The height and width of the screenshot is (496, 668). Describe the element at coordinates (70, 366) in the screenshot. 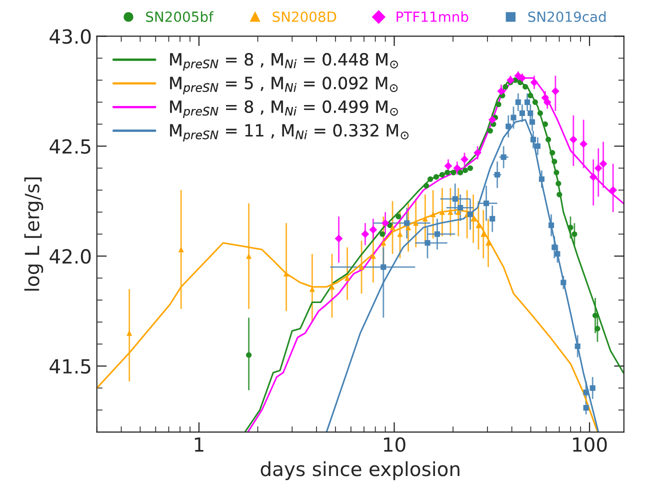

I see `y-tick-label: 41.5` at that location.